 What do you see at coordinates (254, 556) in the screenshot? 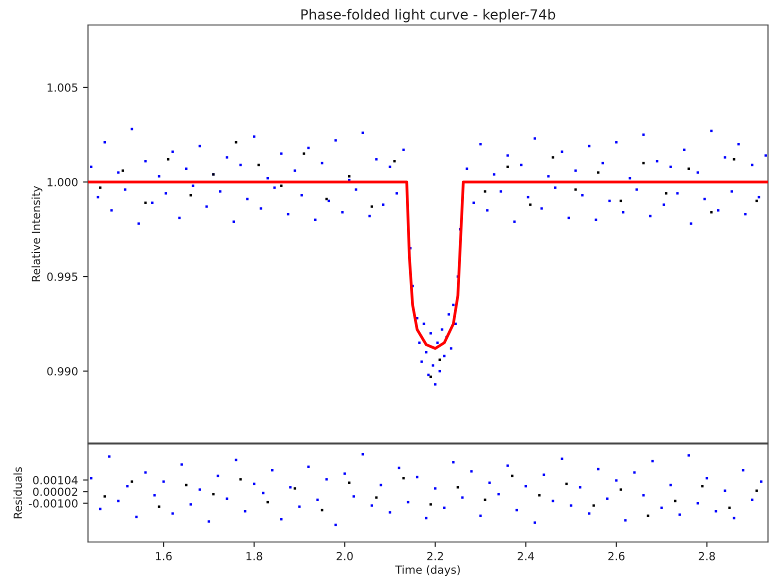
I see `x-tick-label: 1.8` at bounding box center [254, 556].